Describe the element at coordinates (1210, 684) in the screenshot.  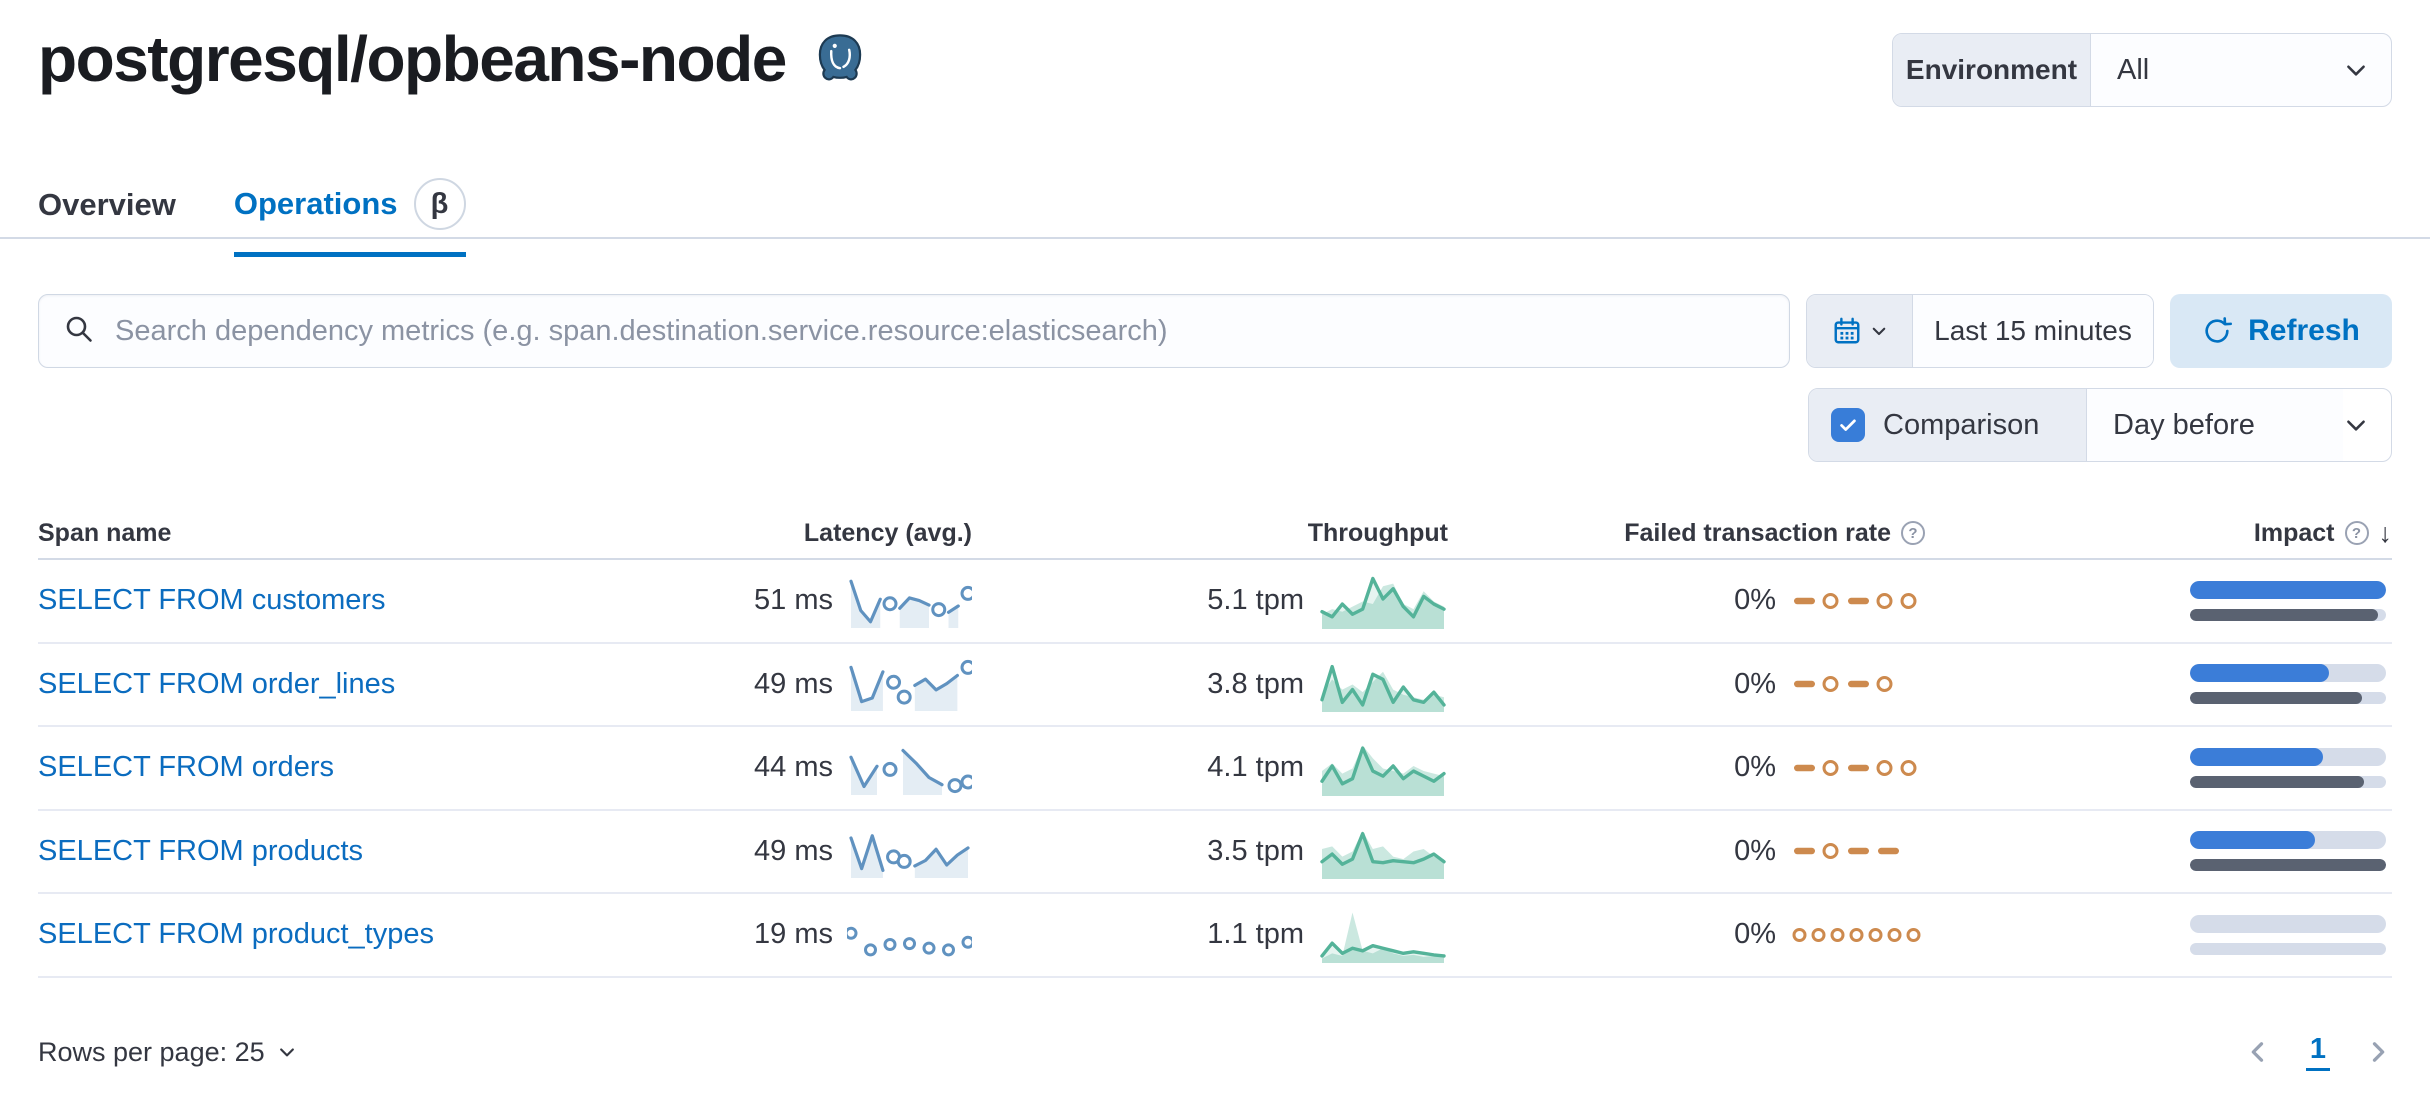
I see `throughput-cell: 3.8 tpm` at that location.